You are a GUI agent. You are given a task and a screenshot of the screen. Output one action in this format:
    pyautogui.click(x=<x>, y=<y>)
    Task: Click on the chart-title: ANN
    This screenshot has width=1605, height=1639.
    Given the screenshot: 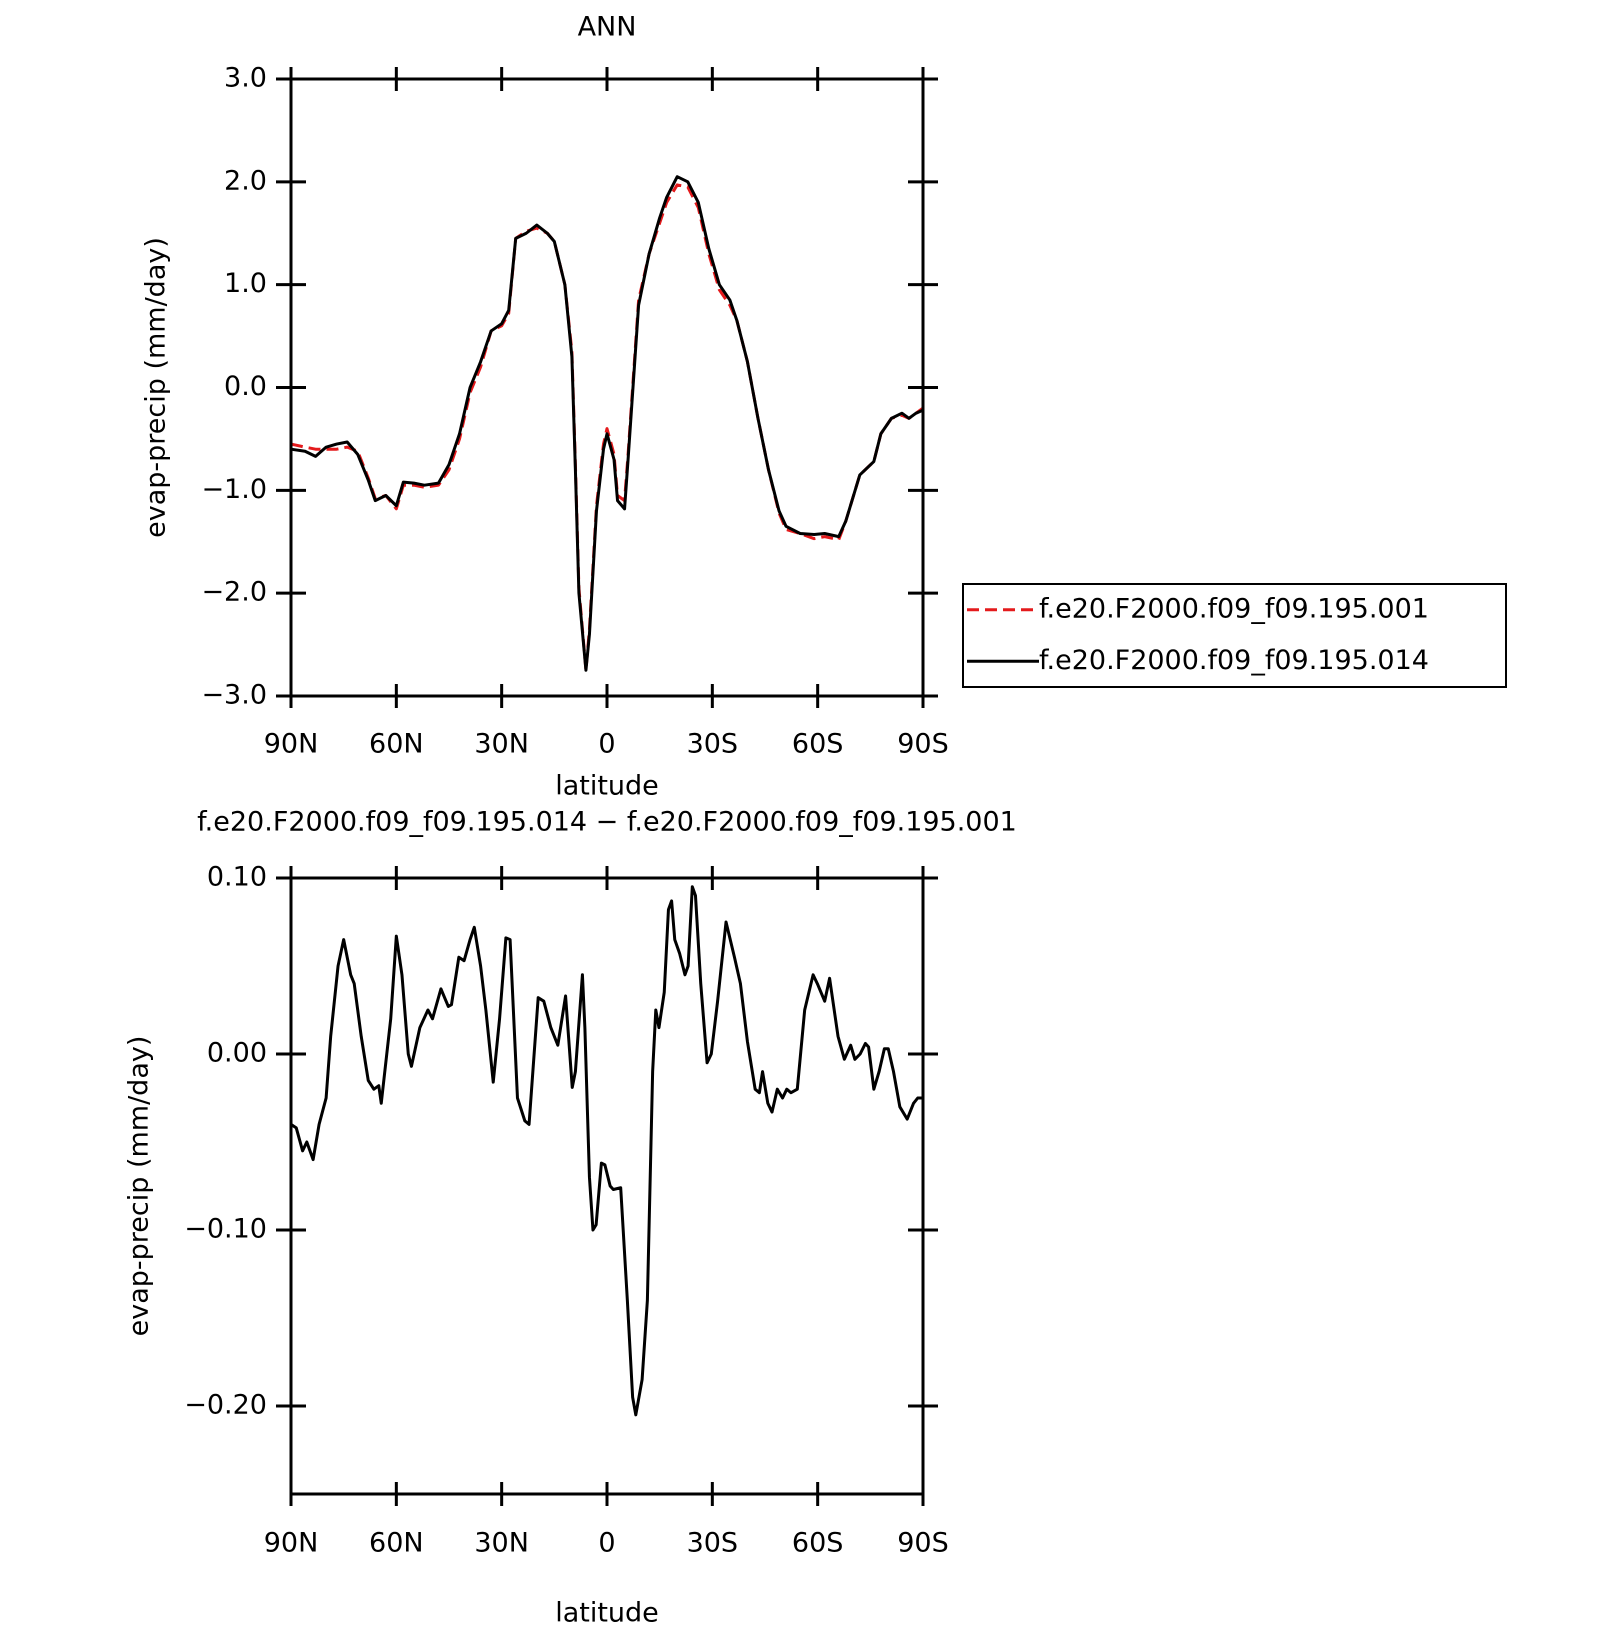 What is the action you would take?
    pyautogui.click(x=607, y=27)
    